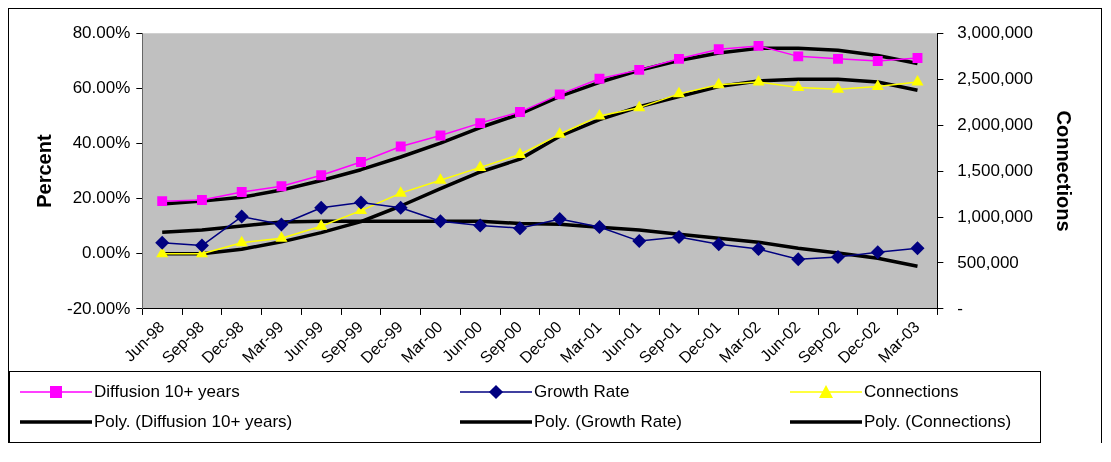  I want to click on legend-label: Connections, so click(911, 392).